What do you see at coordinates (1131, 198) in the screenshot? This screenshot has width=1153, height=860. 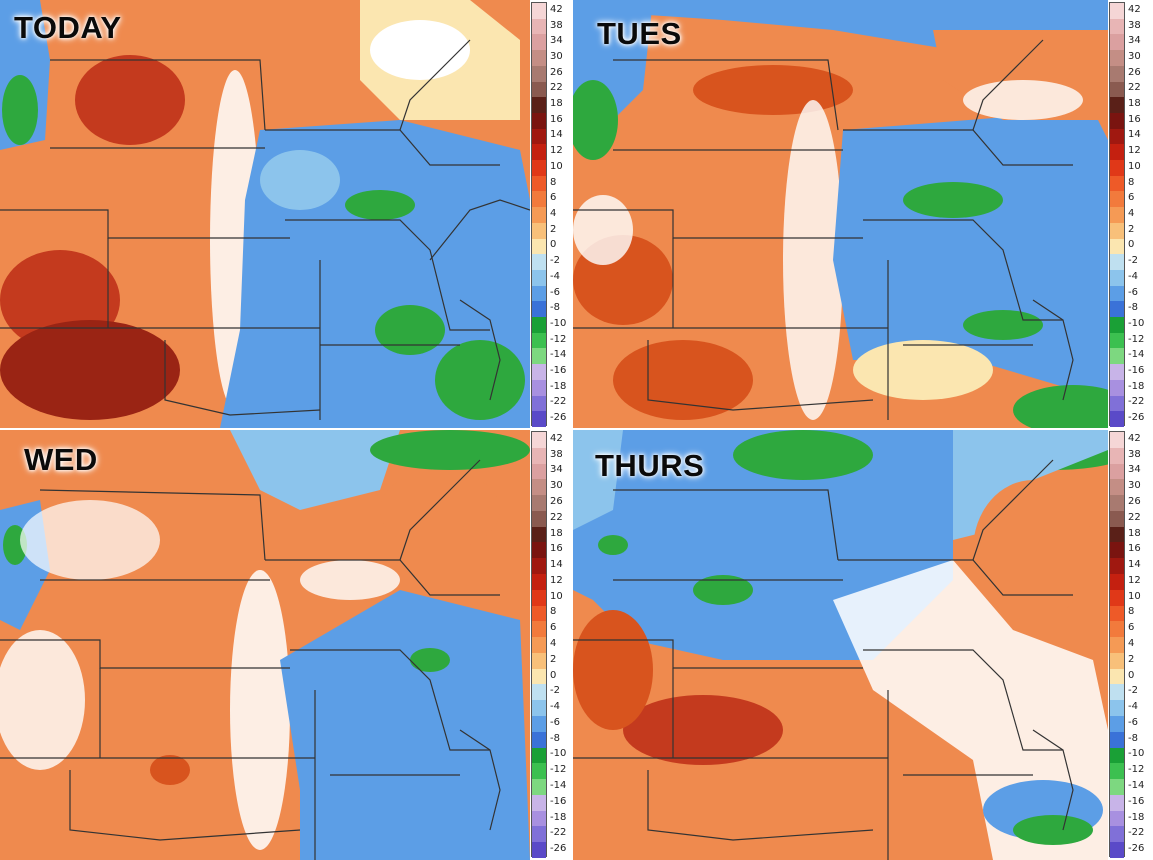 I see `colorbar-tick-label: 6` at bounding box center [1131, 198].